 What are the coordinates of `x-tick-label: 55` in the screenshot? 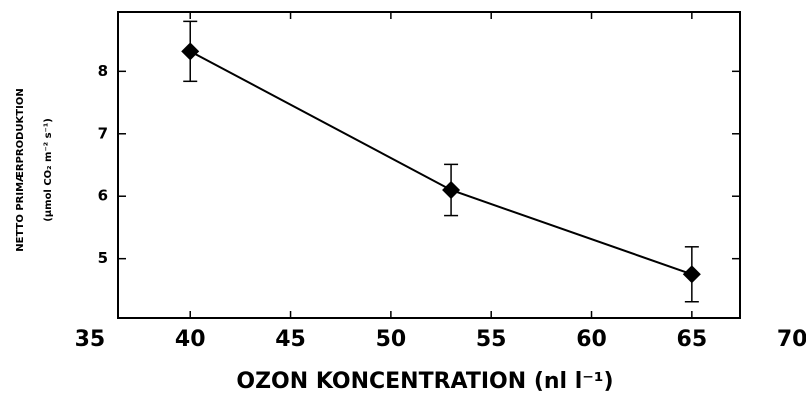 It's located at (491, 339).